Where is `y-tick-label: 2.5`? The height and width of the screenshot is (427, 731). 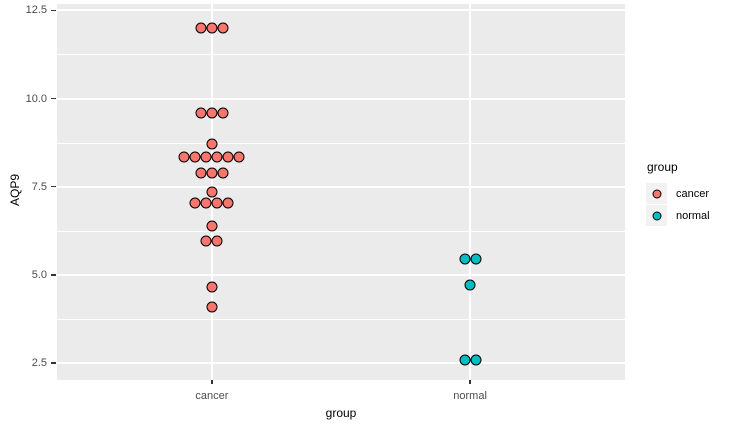
y-tick-label: 2.5 is located at coordinates (39, 363).